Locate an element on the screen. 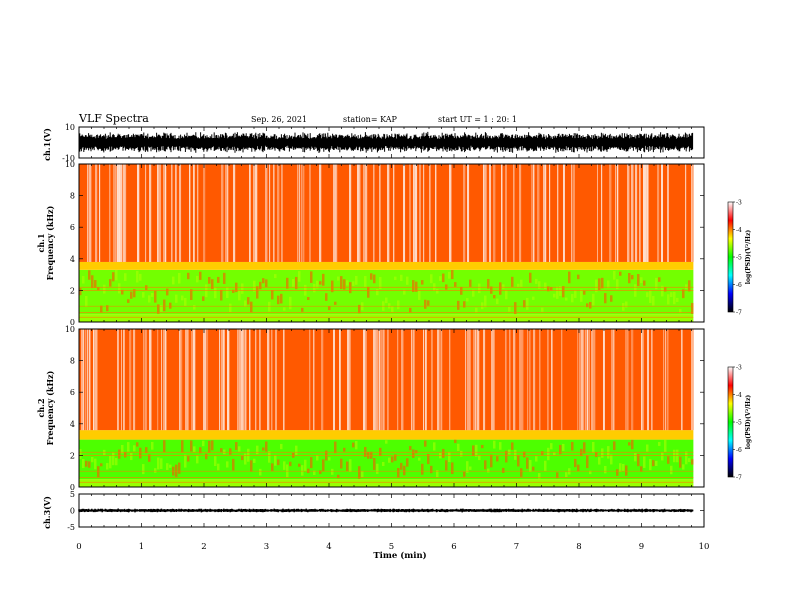 The height and width of the screenshot is (612, 792). figure-title: VLF Spectra is located at coordinates (113, 118).